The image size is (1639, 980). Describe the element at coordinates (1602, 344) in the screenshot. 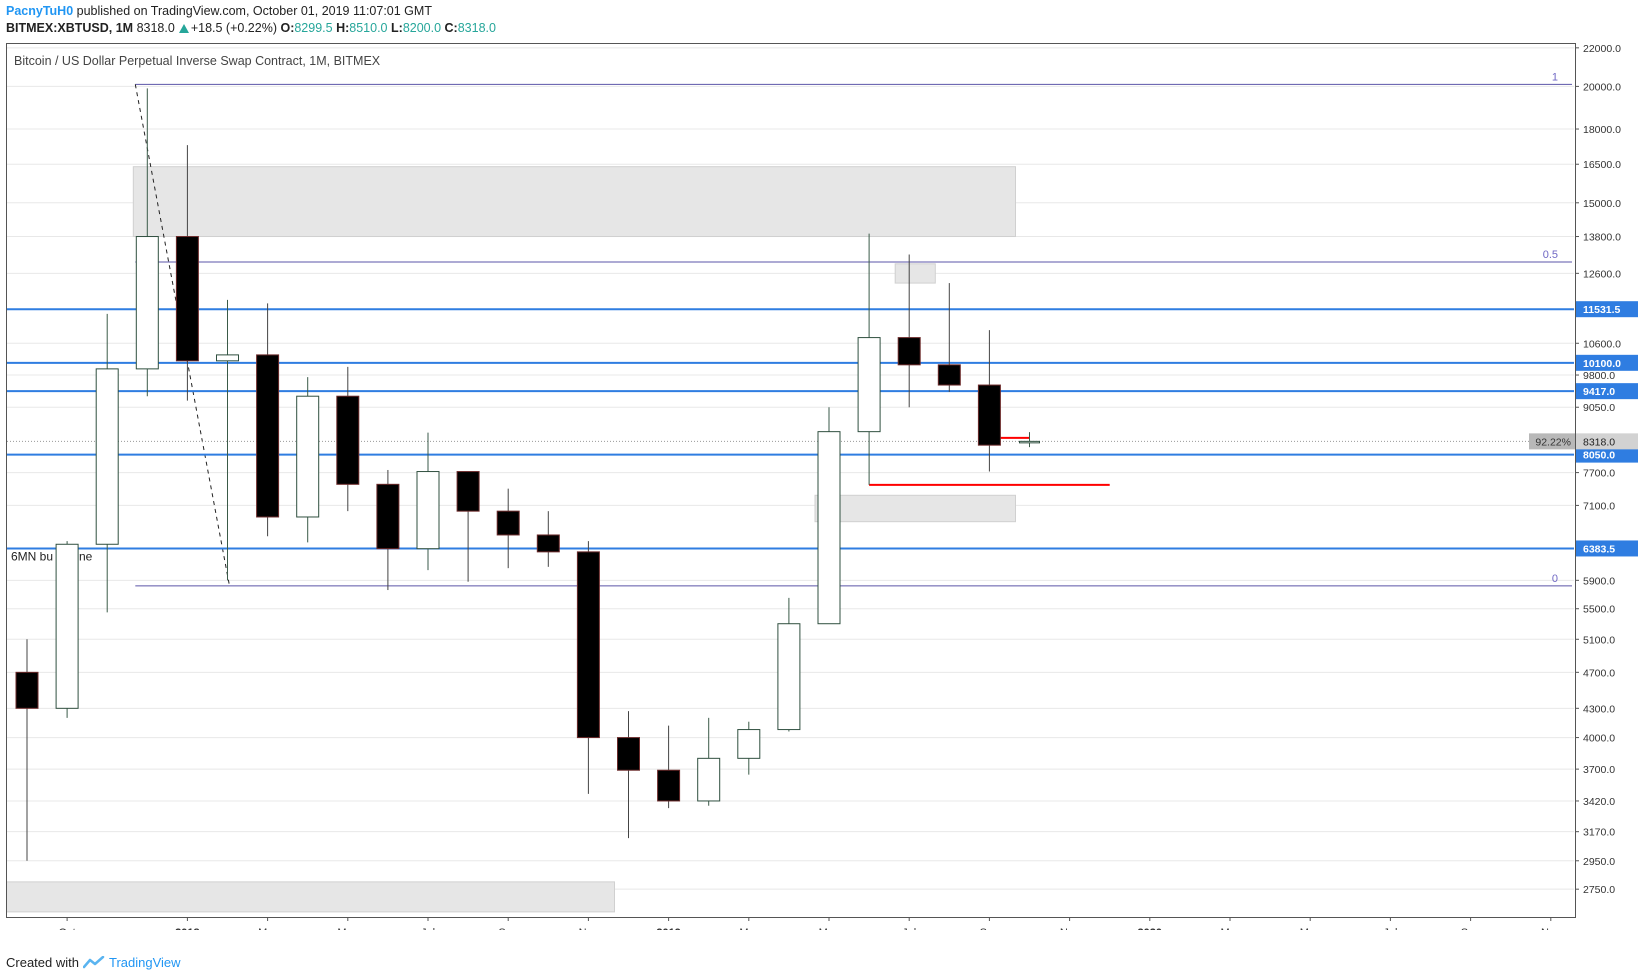

I see `y-tick-label: 10600.0` at that location.